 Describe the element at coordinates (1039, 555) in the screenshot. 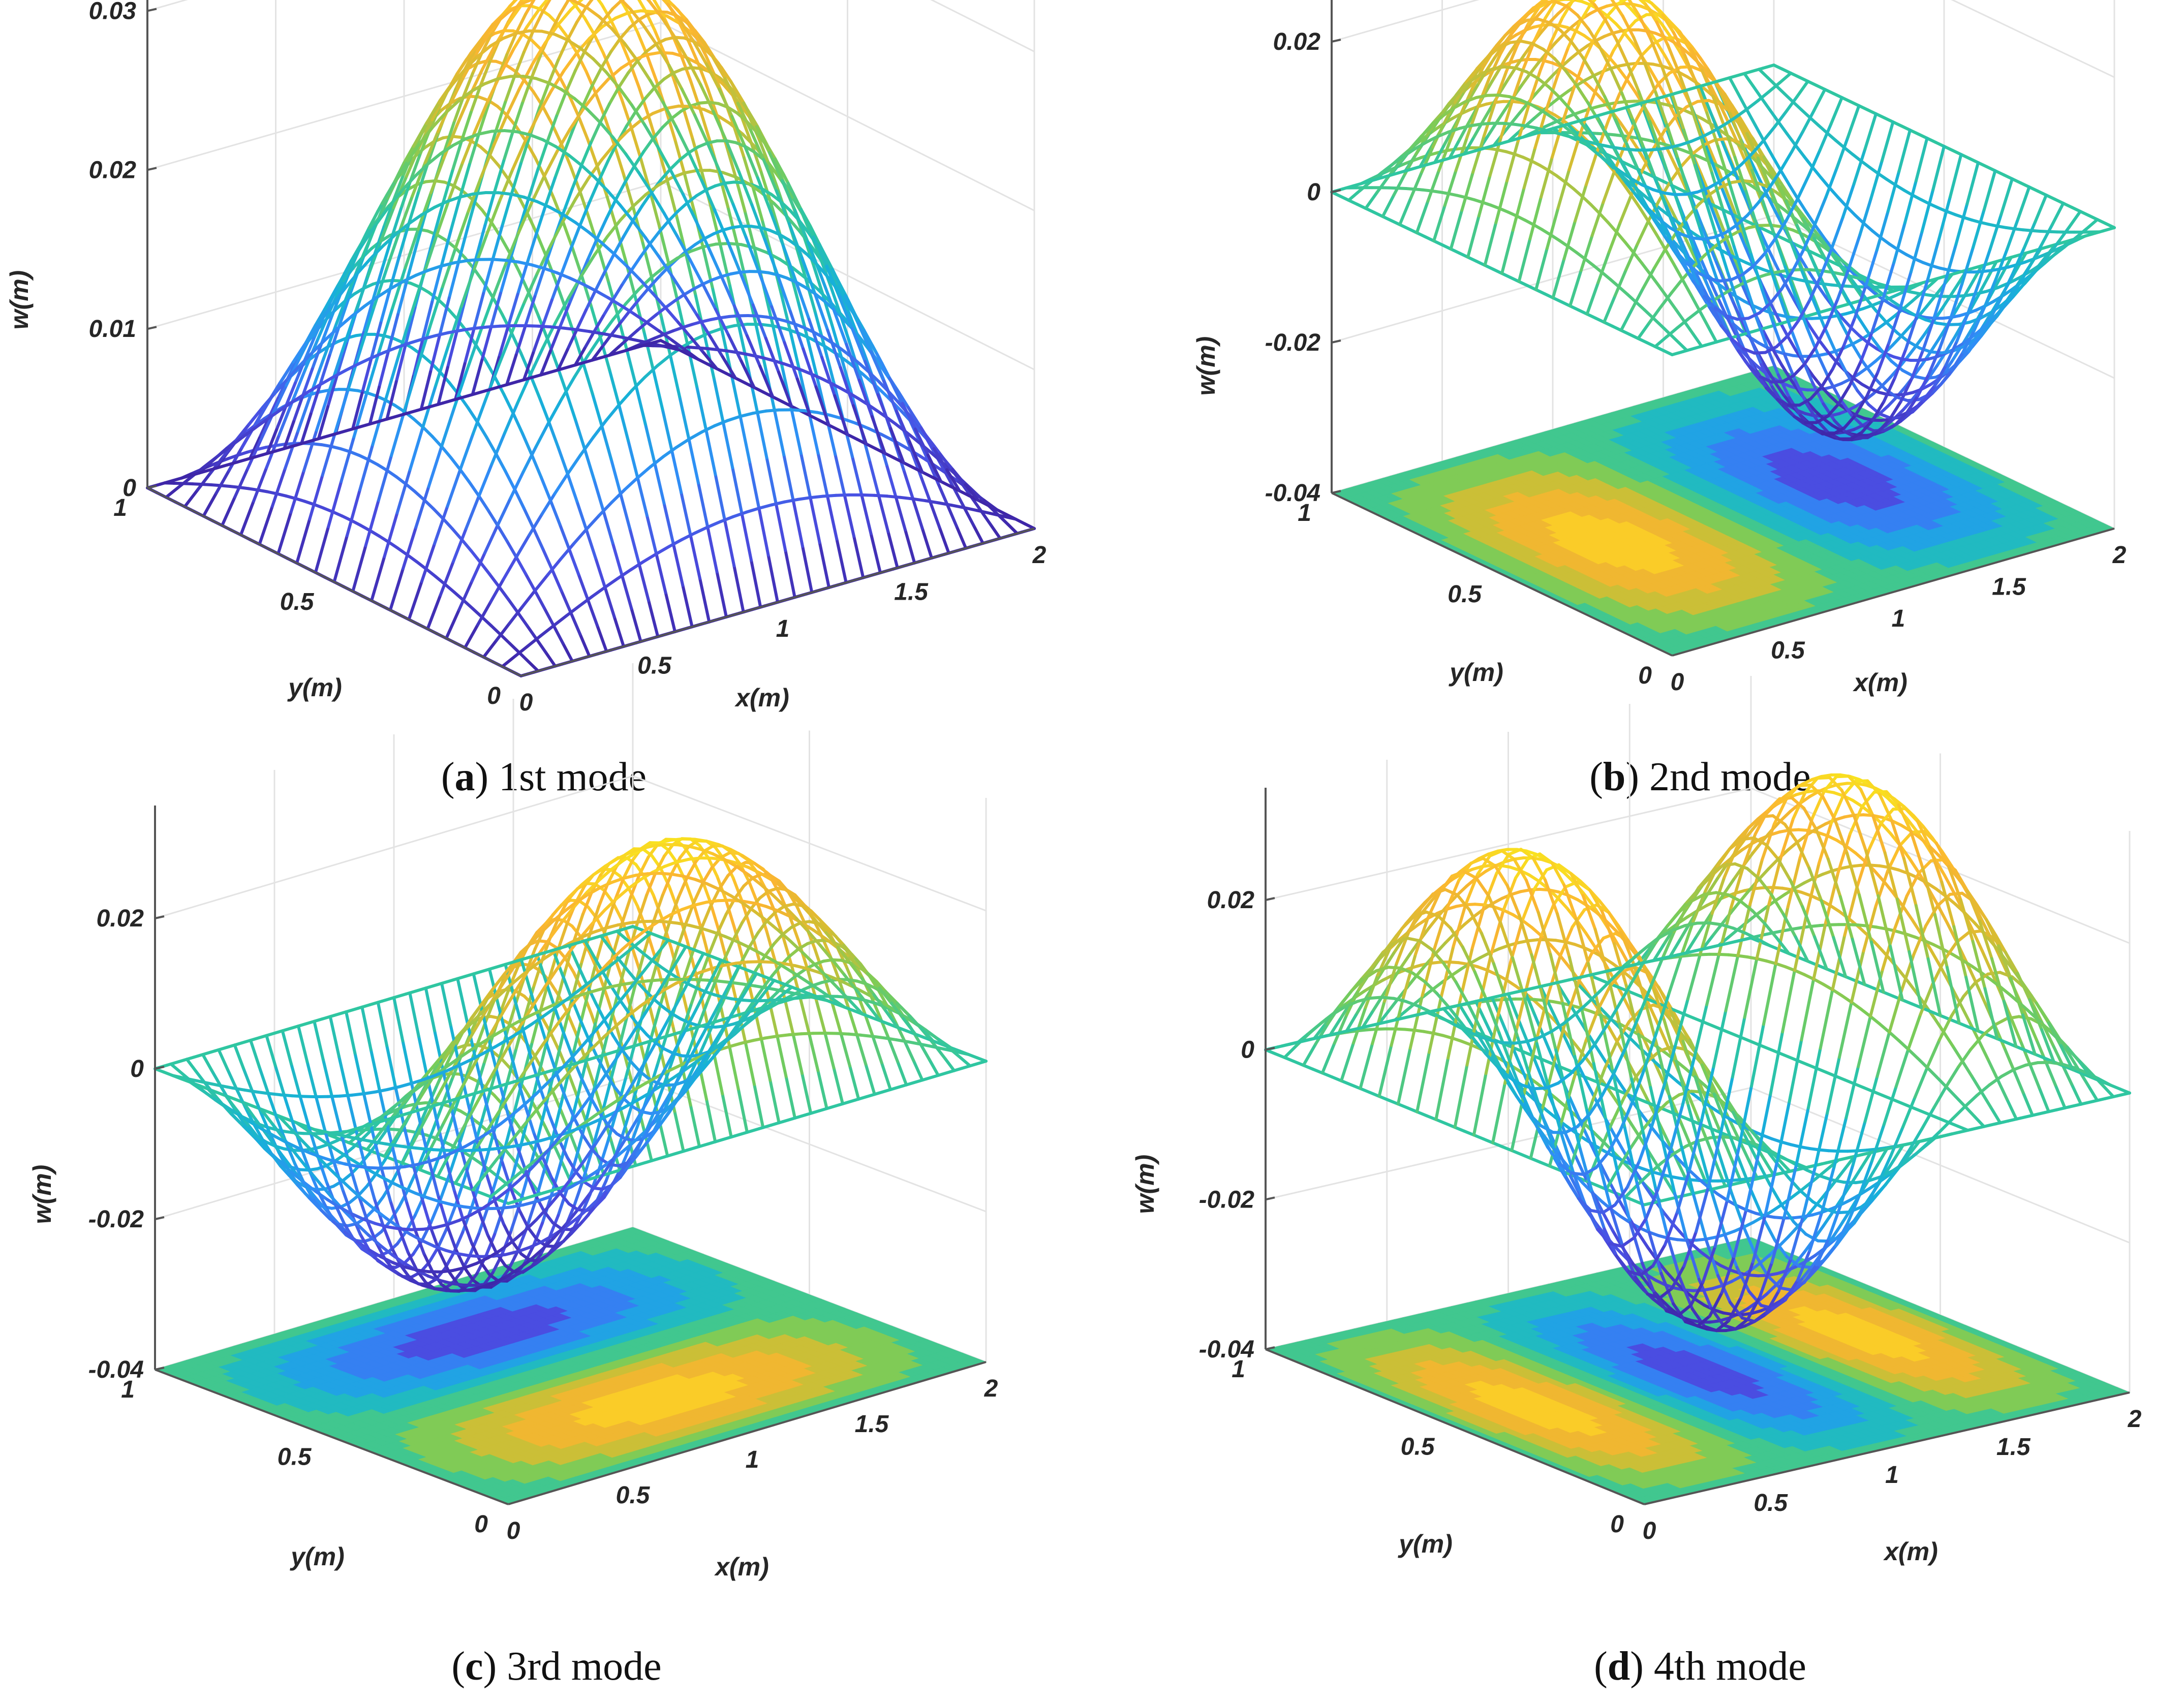

I see `x-tick-label: 2` at that location.